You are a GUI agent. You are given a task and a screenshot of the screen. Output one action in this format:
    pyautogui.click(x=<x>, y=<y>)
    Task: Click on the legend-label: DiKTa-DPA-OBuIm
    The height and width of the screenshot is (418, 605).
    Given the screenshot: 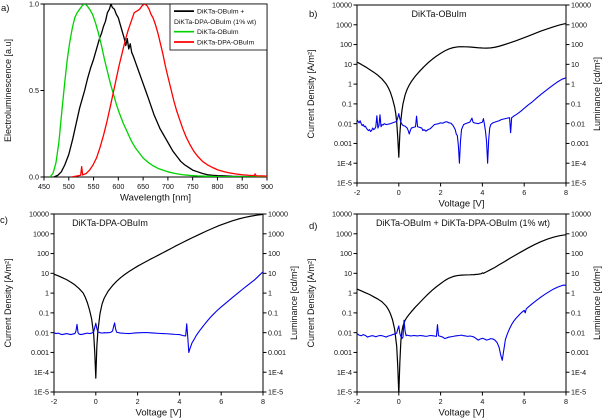 What is the action you would take?
    pyautogui.click(x=226, y=42)
    